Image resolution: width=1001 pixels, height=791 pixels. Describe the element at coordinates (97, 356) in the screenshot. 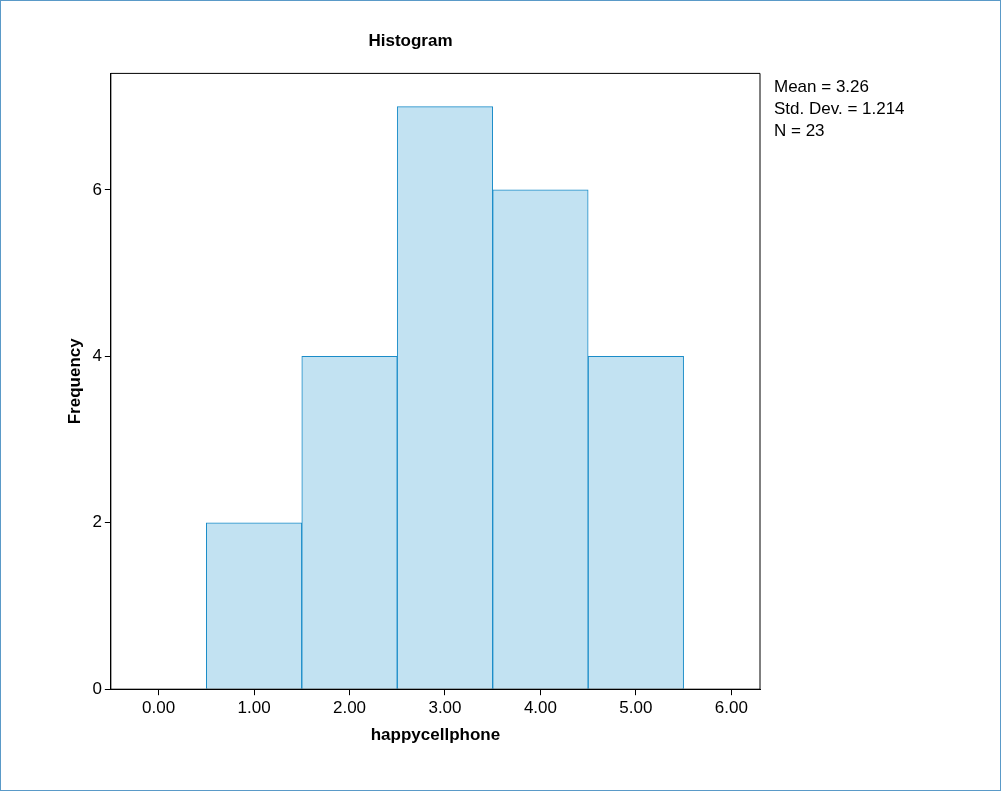

I see `y-tick-label: 4` at that location.